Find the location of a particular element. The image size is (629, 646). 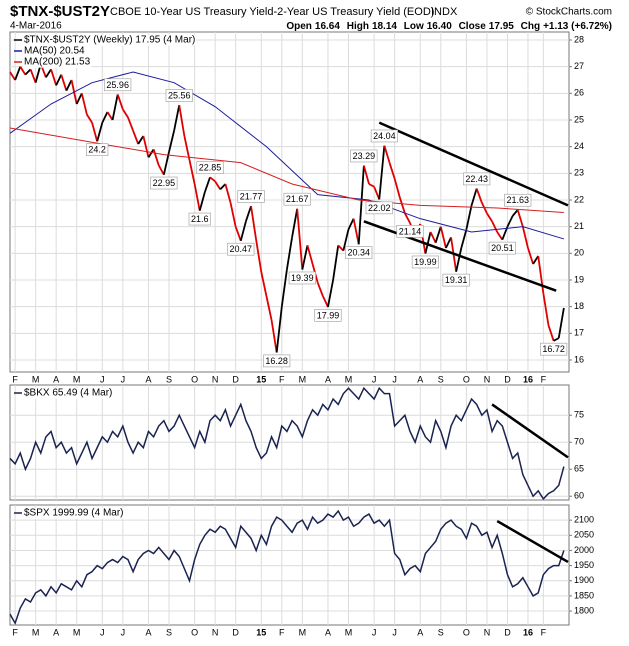

annotation-label: 22.43 is located at coordinates (476, 179).